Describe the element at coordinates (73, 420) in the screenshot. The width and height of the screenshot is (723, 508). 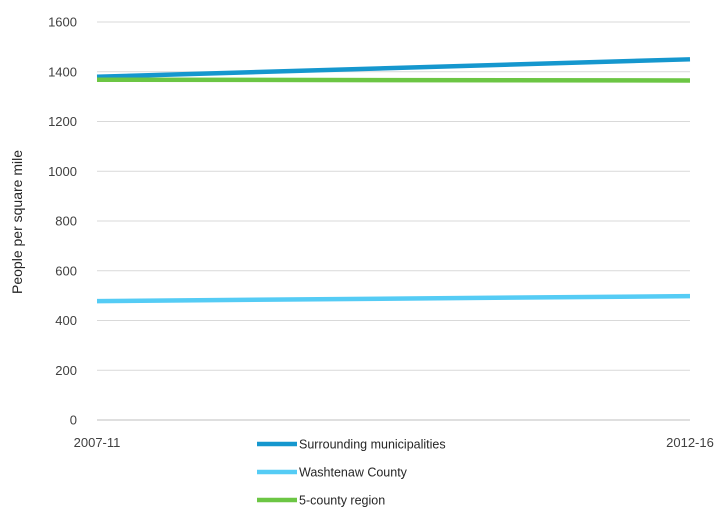
I see `y-tick-label: 0` at that location.